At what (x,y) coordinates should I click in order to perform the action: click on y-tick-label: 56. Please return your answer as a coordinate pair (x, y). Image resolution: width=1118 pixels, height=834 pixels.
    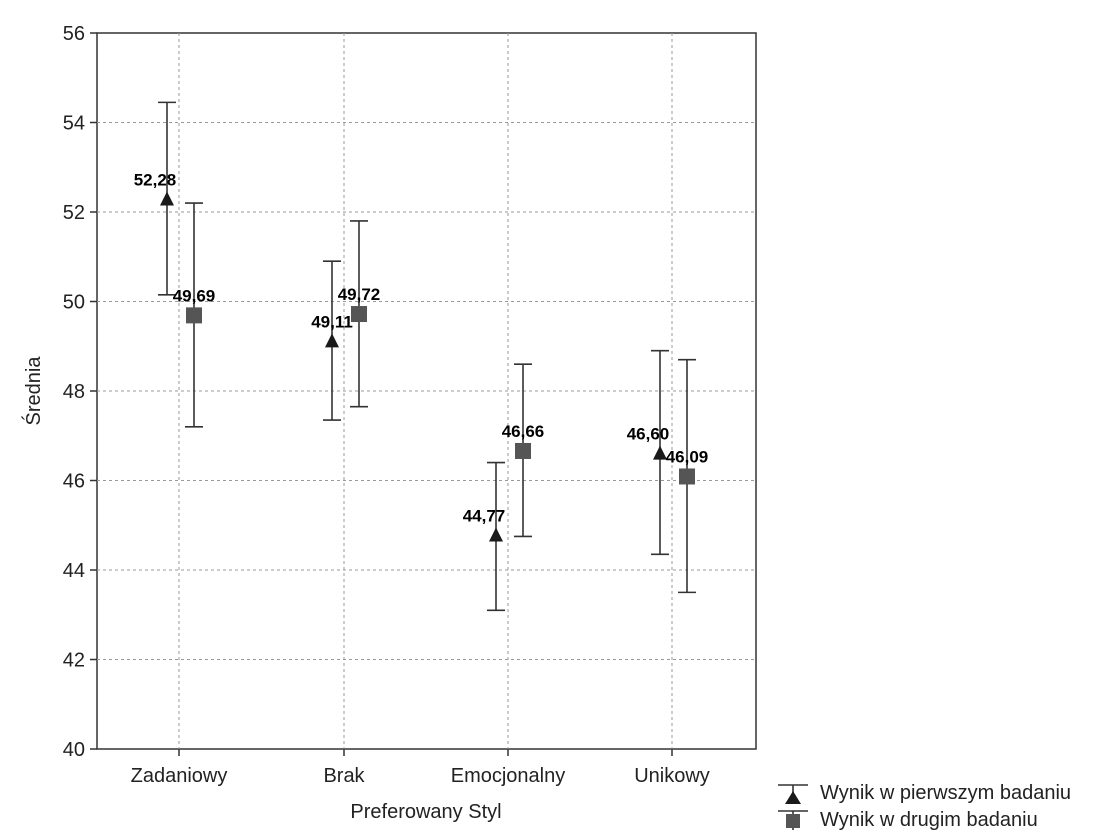
    Looking at the image, I should click on (74, 34).